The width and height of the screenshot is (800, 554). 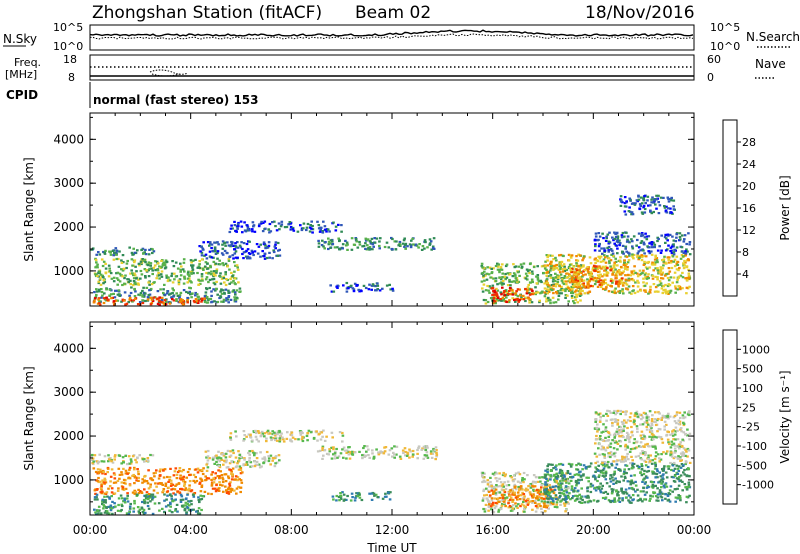 What do you see at coordinates (22, 95) in the screenshot?
I see `cpid-label: CPID` at bounding box center [22, 95].